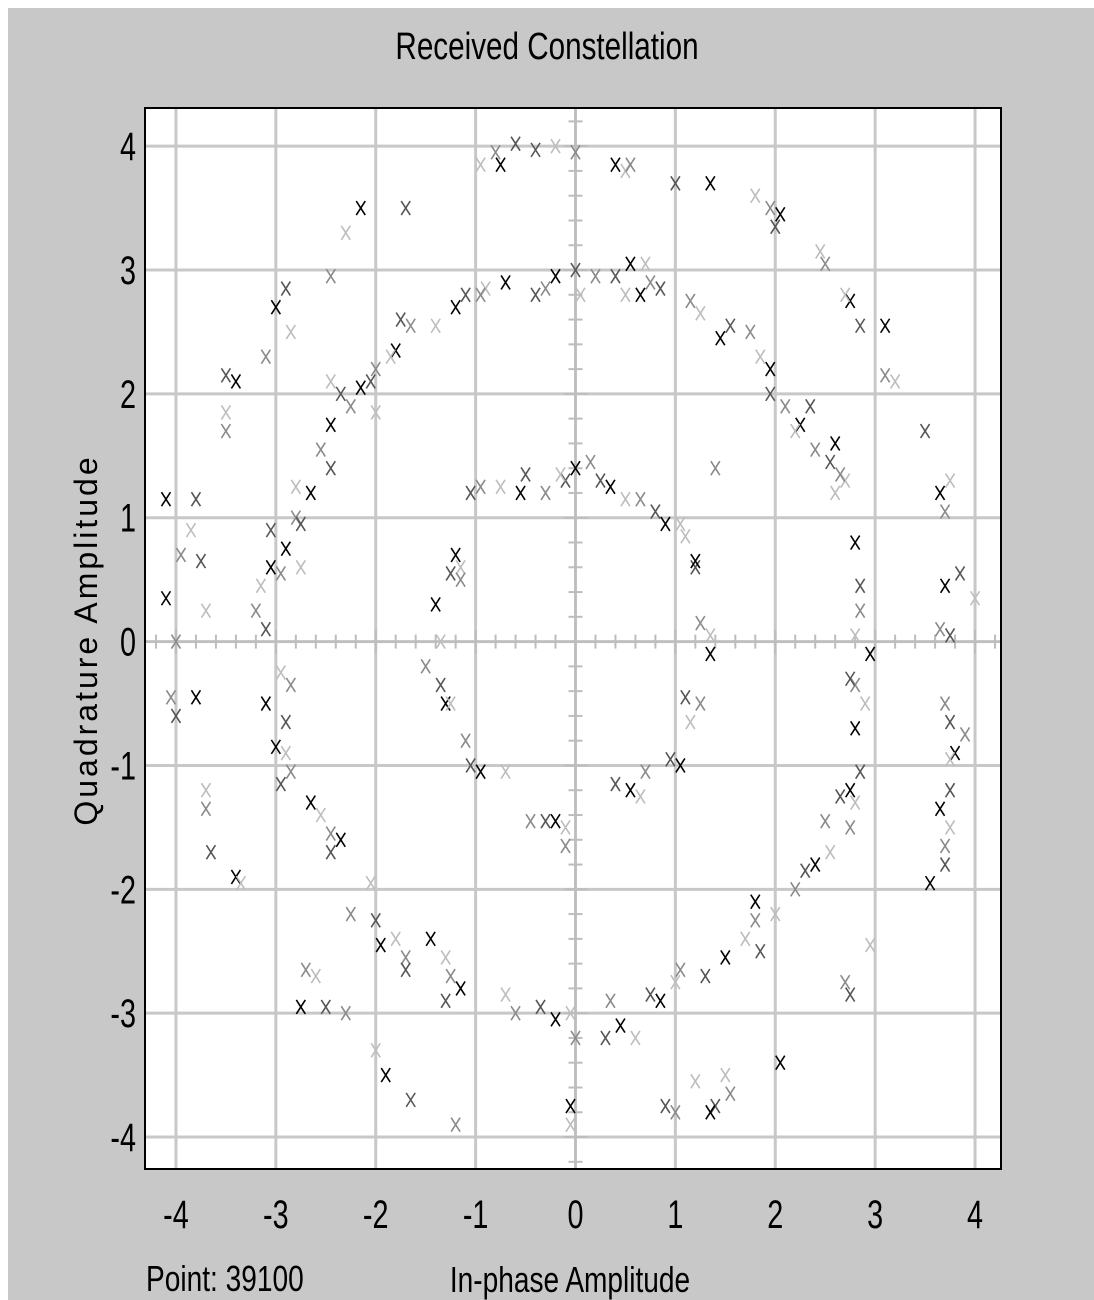 Image resolution: width=1094 pixels, height=1300 pixels. I want to click on x-tick-label: -4, so click(176, 1214).